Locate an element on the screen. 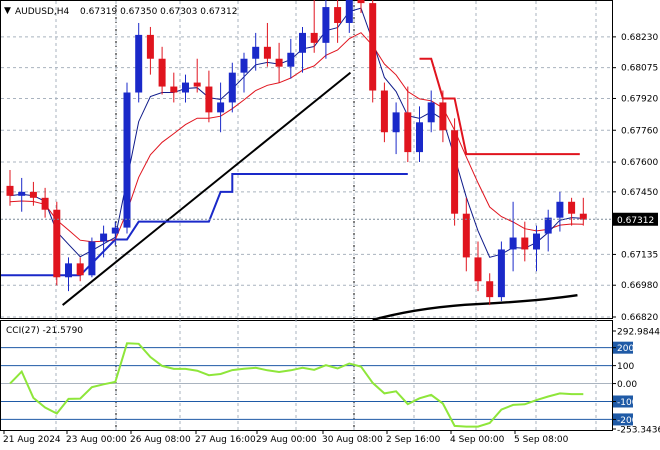  price-tick-label: 0.67600 is located at coordinates (639, 163).